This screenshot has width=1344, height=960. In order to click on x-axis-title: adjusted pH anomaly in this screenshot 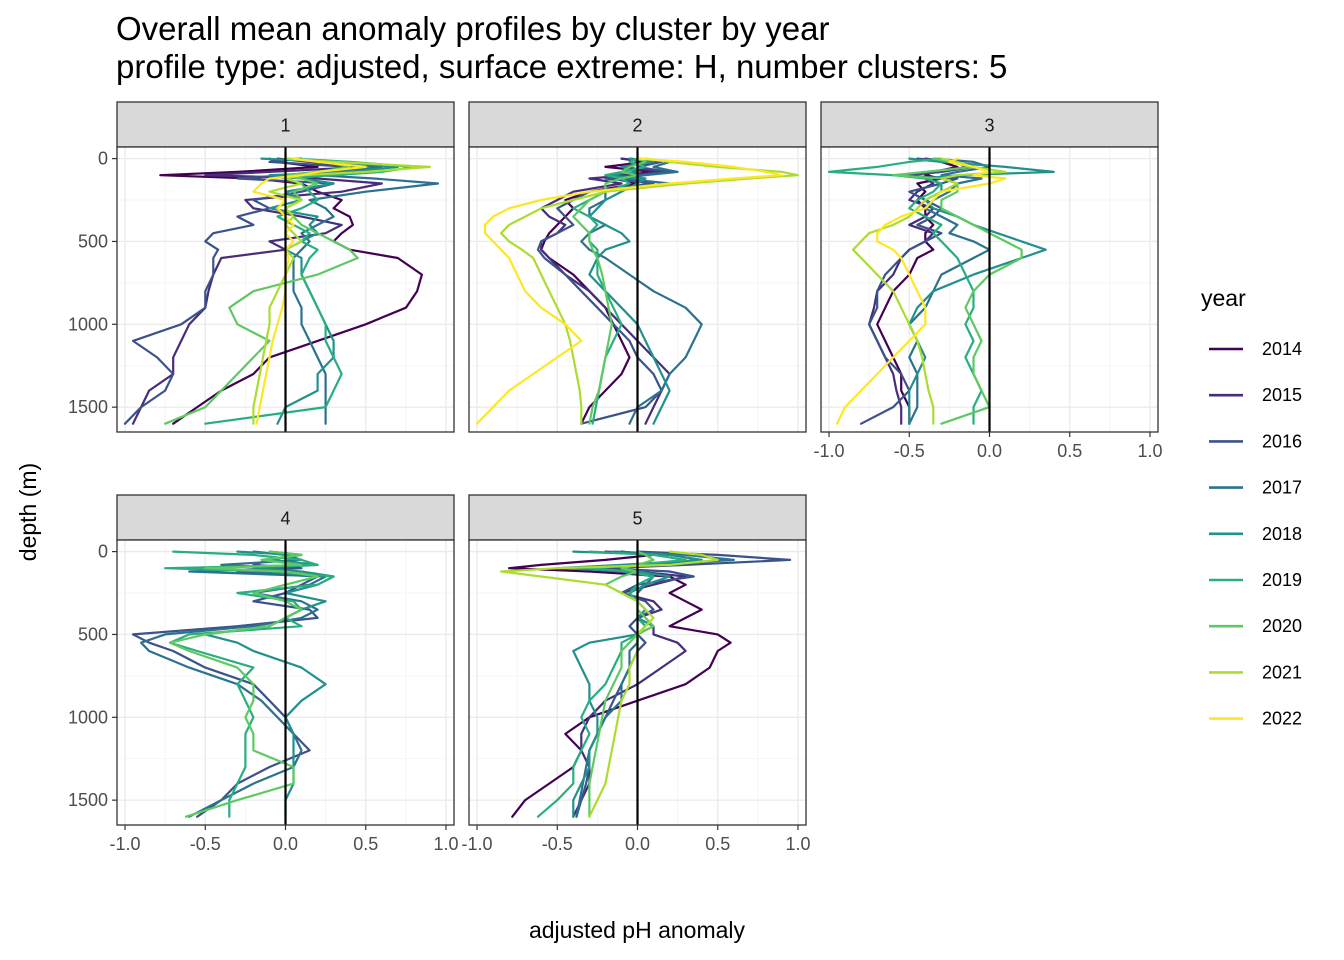, I will do `click(637, 930)`.